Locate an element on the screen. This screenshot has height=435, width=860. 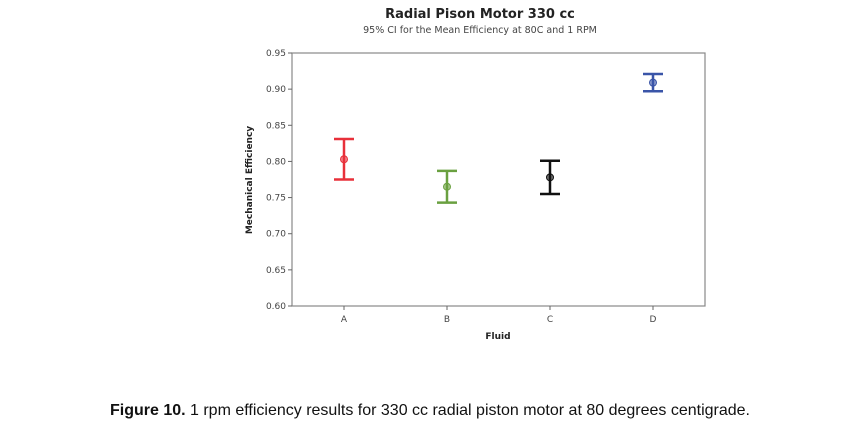
interval-A is located at coordinates (344, 159).